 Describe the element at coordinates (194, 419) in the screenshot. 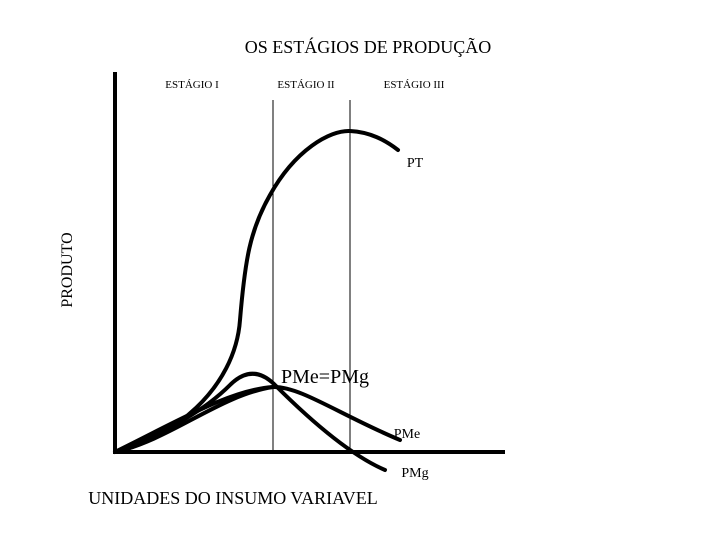

I see `curve` at that location.